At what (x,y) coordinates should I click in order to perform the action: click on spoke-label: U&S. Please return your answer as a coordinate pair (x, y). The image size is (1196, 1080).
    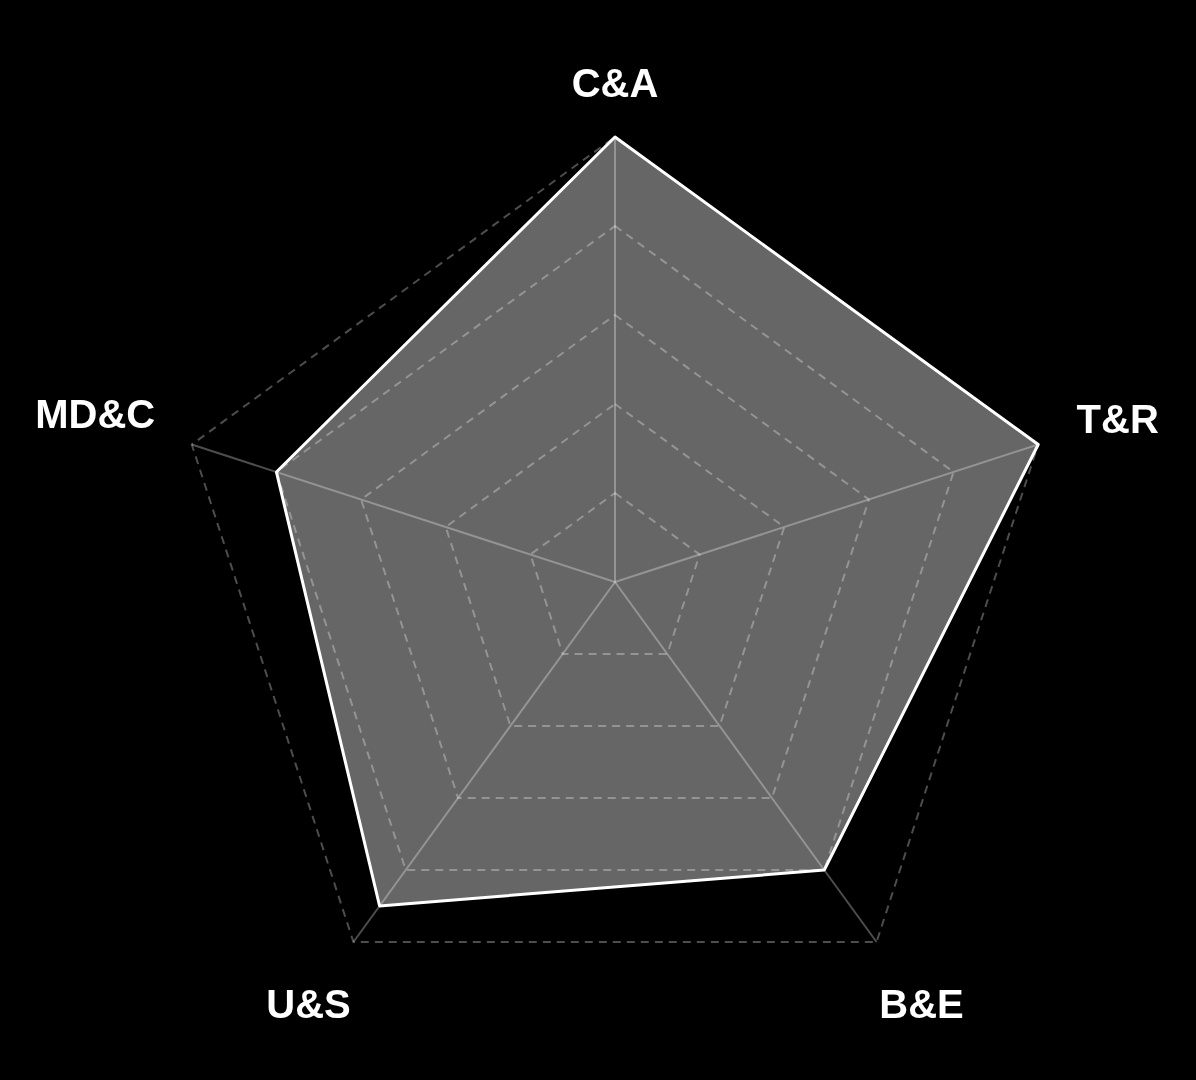
    Looking at the image, I should click on (308, 1004).